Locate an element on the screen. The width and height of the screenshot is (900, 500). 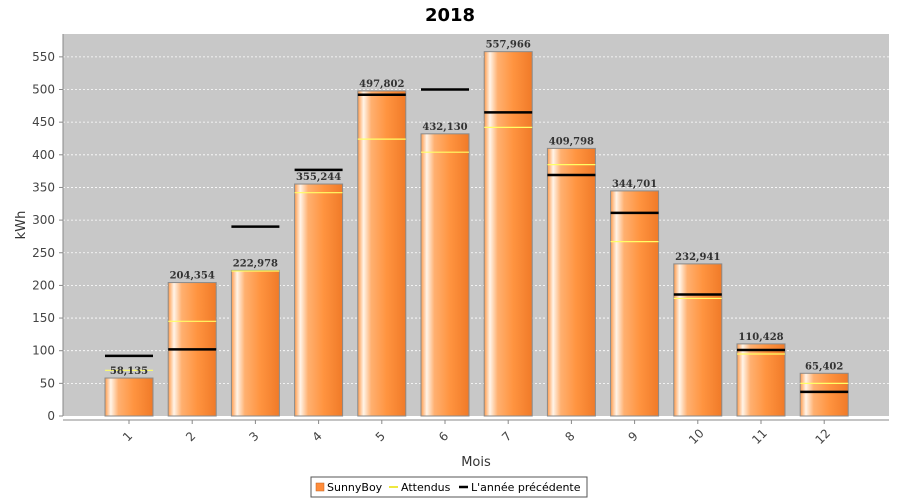
x-tick-label: 5 is located at coordinates (380, 436).